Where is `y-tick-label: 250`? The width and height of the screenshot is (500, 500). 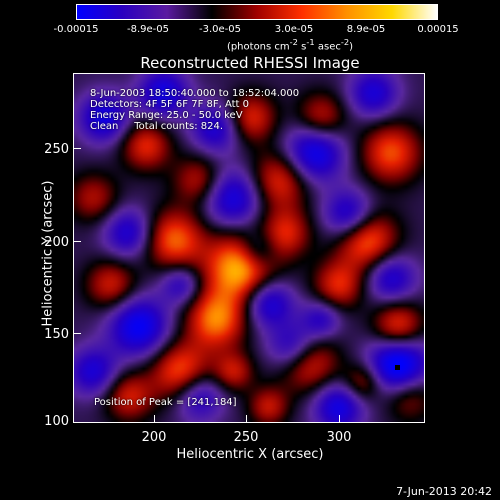 y-tick-label: 250 is located at coordinates (56, 149).